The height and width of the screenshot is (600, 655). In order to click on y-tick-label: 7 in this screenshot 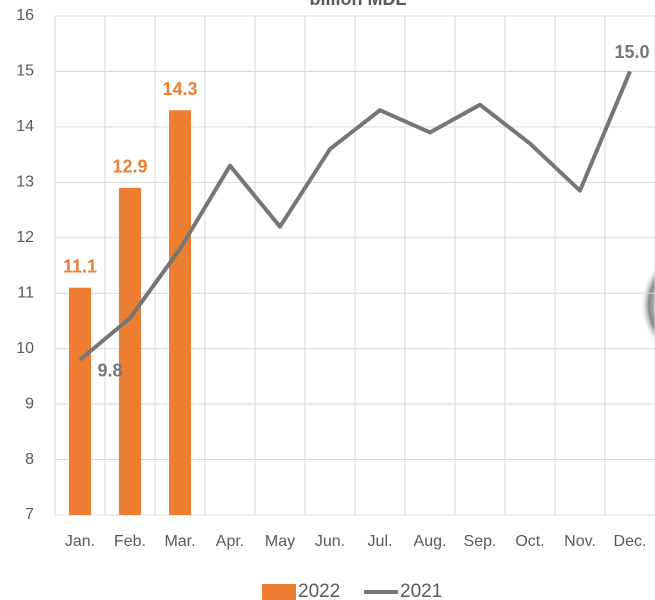, I will do `click(29, 514)`.